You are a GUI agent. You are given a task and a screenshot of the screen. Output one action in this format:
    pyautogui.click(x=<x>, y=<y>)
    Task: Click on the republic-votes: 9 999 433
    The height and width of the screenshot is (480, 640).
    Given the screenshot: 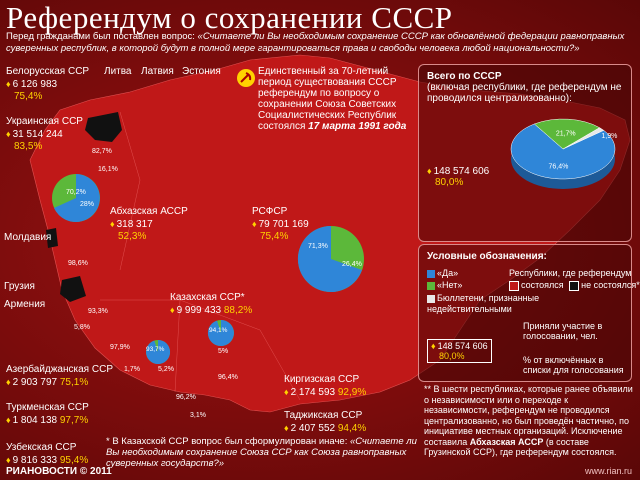 What is the action you would take?
    pyautogui.click(x=199, y=310)
    